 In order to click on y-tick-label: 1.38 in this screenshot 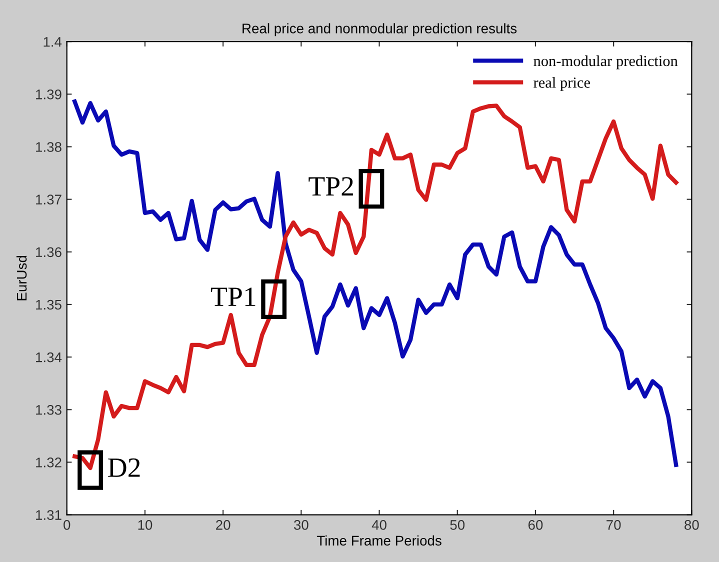, I will do `click(49, 147)`.